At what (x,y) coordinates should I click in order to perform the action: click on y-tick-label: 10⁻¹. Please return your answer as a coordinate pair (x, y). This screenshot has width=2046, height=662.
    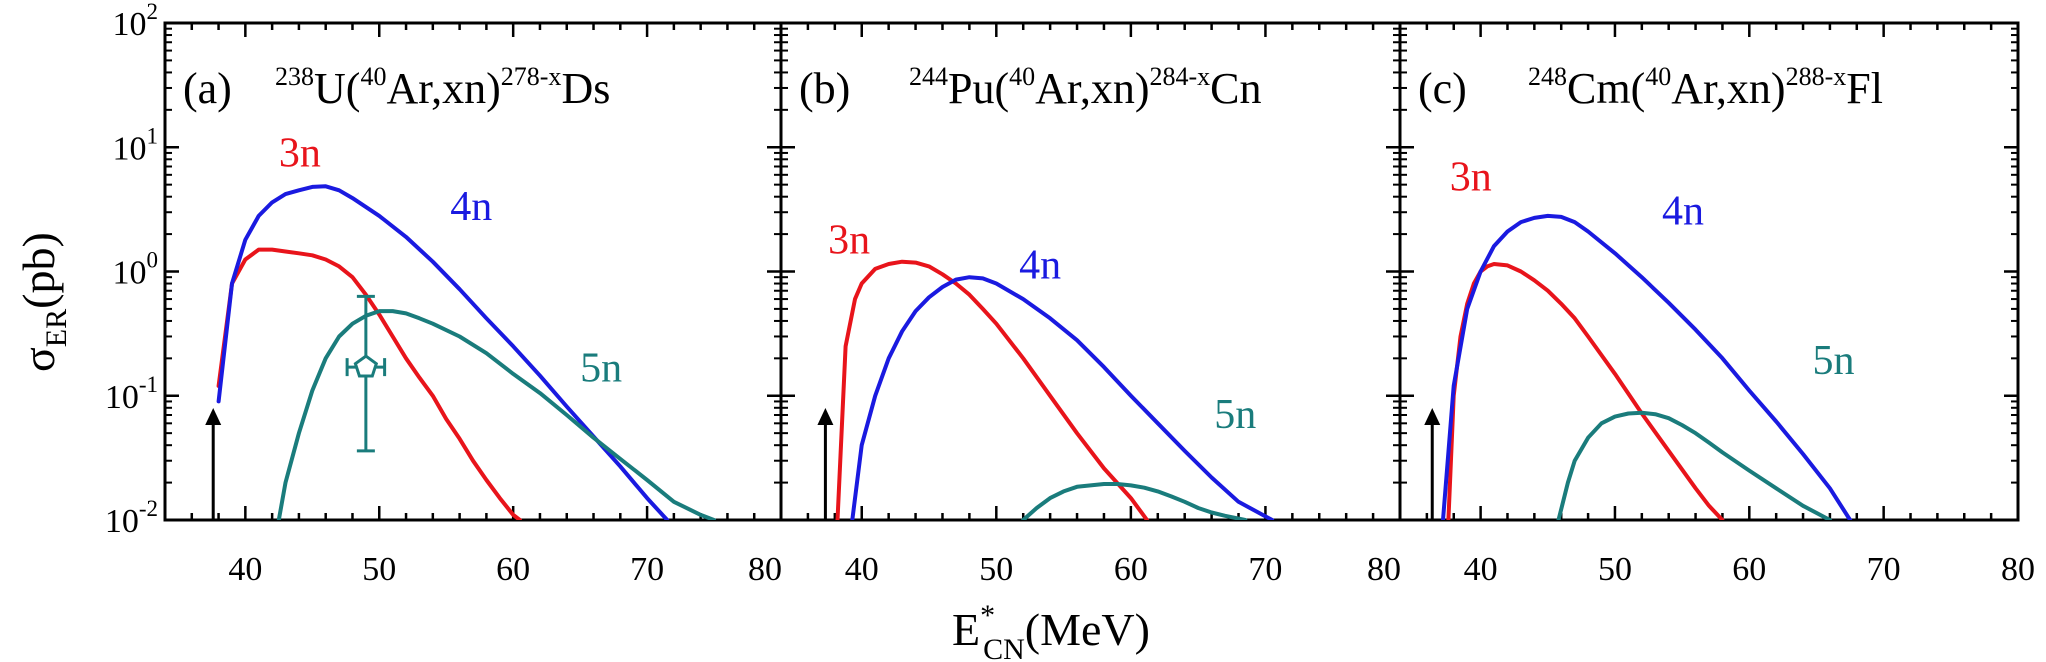
    Looking at the image, I should click on (131, 394).